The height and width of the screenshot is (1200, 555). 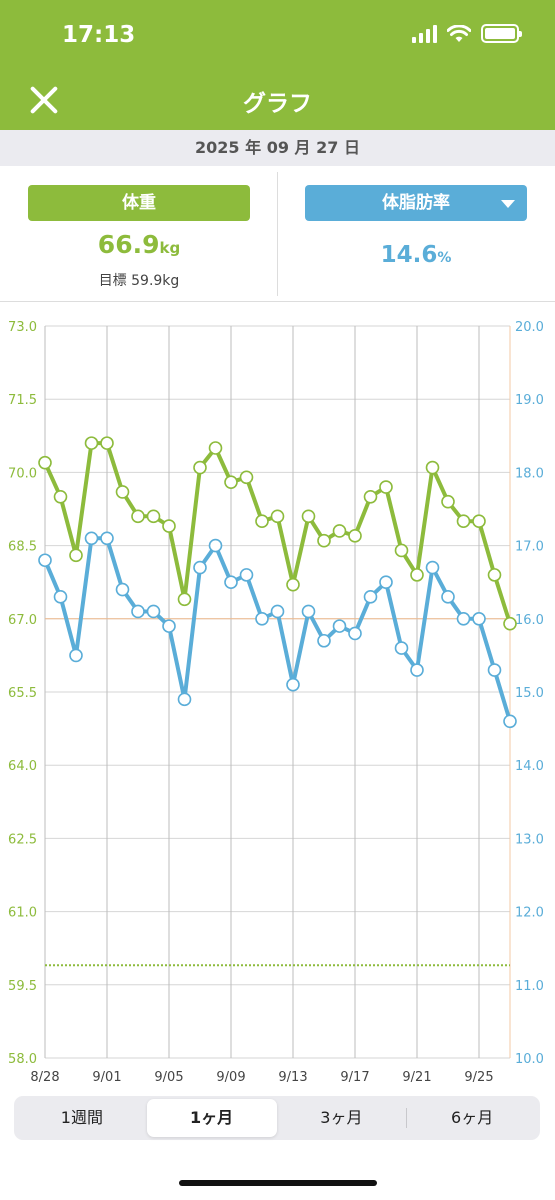 What do you see at coordinates (230, 1077) in the screenshot?
I see `x-axis-tick-label: 9/09` at bounding box center [230, 1077].